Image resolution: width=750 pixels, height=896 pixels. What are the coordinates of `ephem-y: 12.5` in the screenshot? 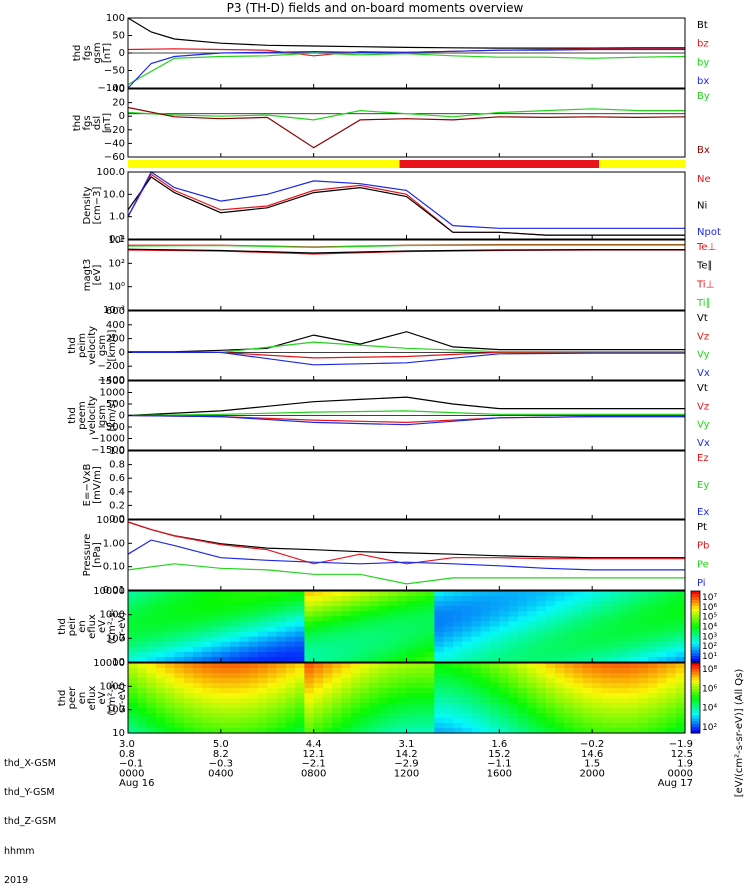 It's located at (682, 754).